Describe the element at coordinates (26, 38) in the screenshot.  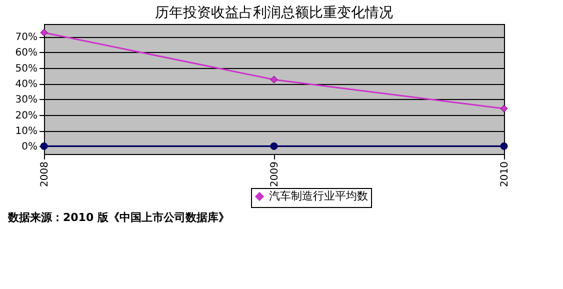
I see `y-tick-label: 70%` at that location.